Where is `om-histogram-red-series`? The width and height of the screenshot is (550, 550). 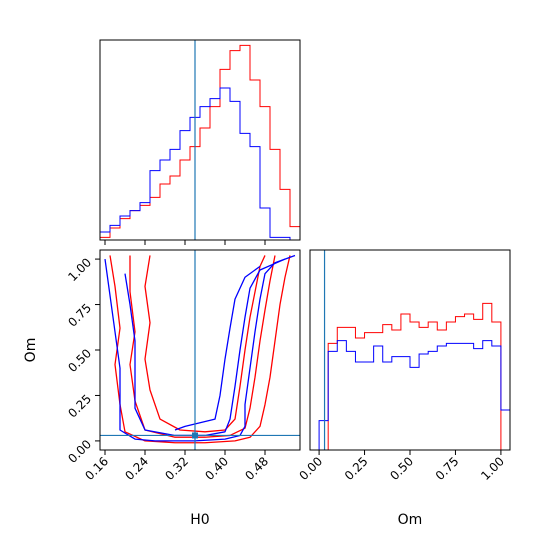
om-histogram-red-series is located at coordinates (410, 376).